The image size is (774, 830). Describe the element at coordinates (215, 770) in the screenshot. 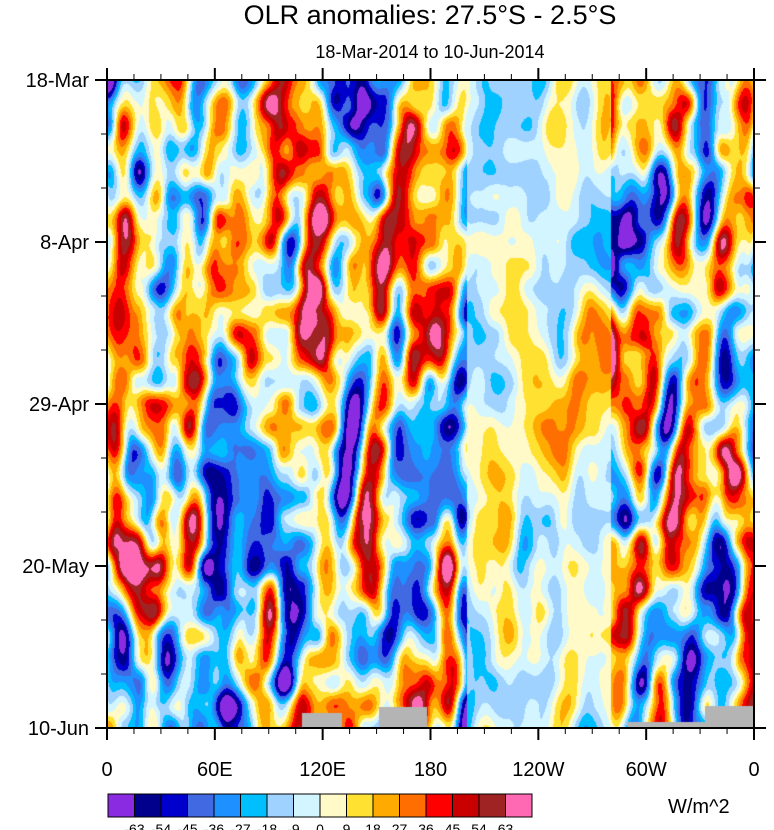

I see `x-tick-label: 60E` at that location.